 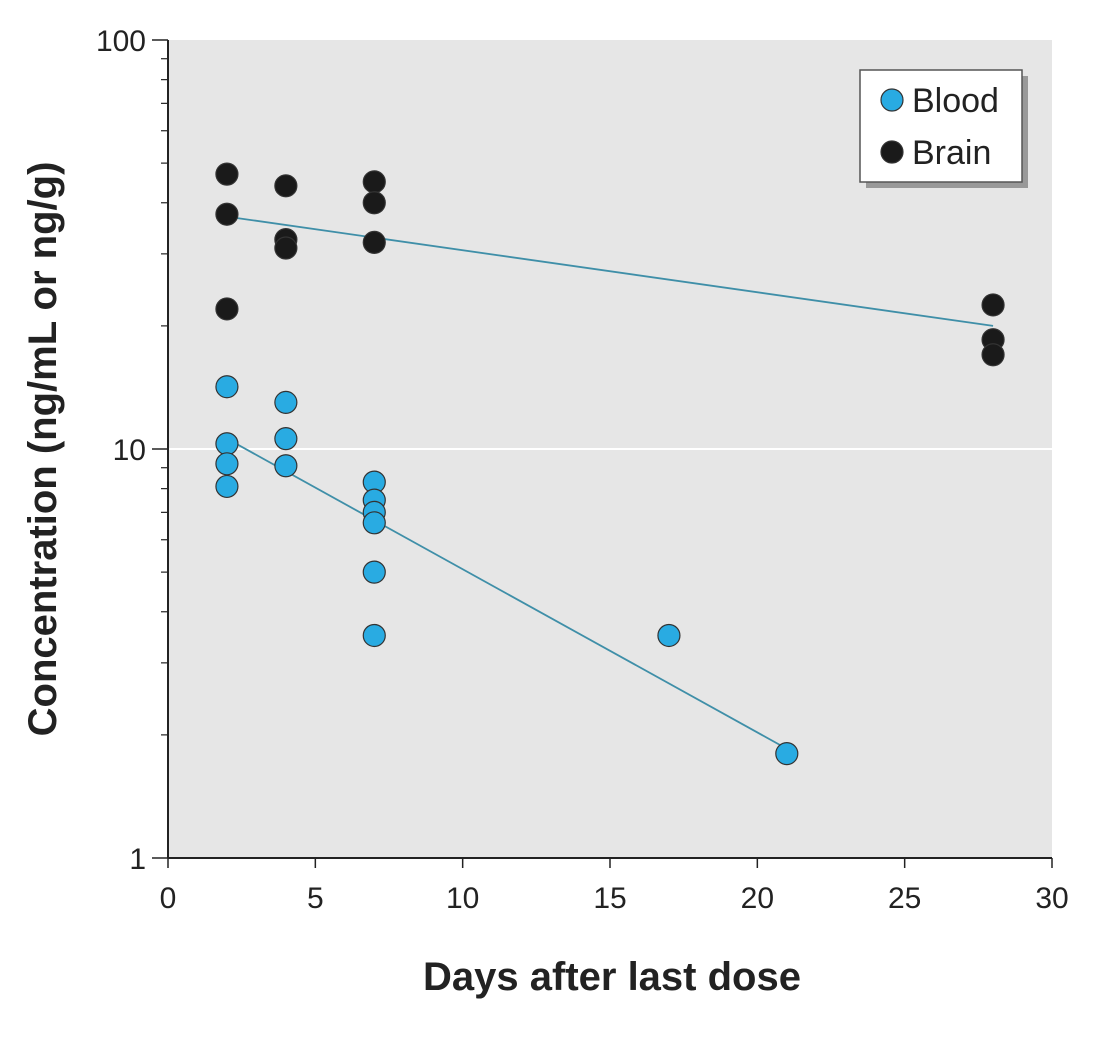 I want to click on y-tick-label: 100, so click(x=121, y=41).